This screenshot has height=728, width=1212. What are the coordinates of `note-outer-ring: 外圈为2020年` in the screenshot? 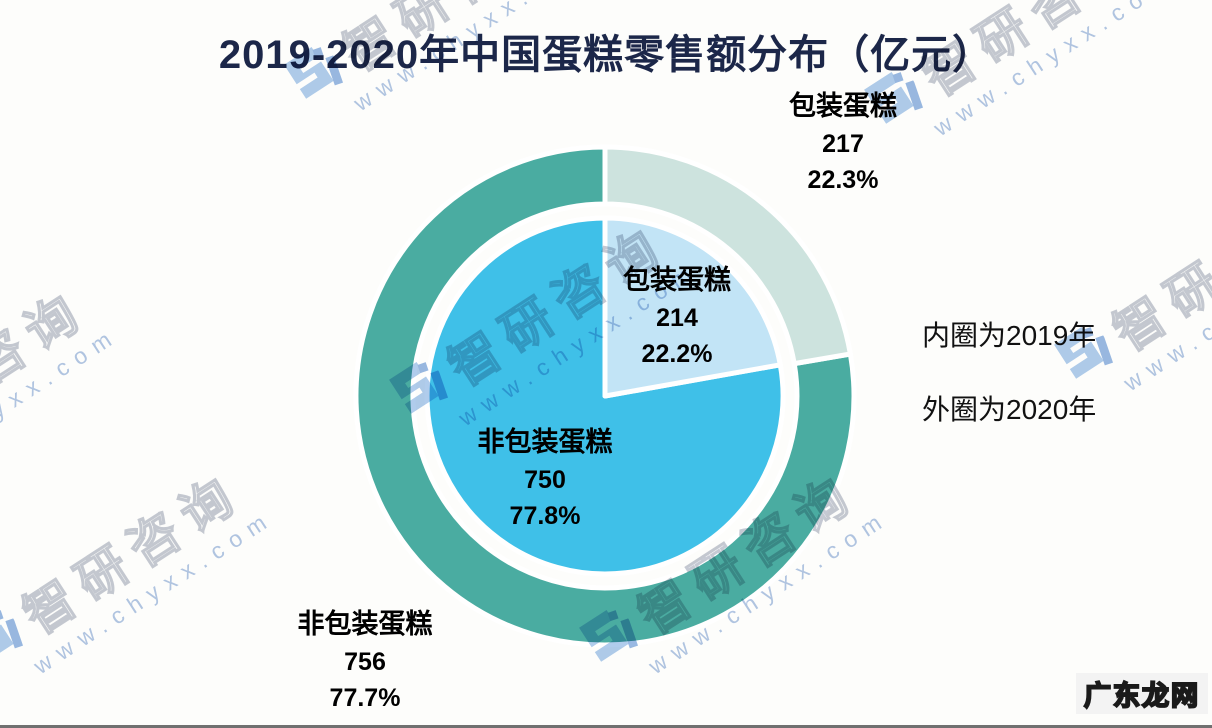 It's located at (1009, 409).